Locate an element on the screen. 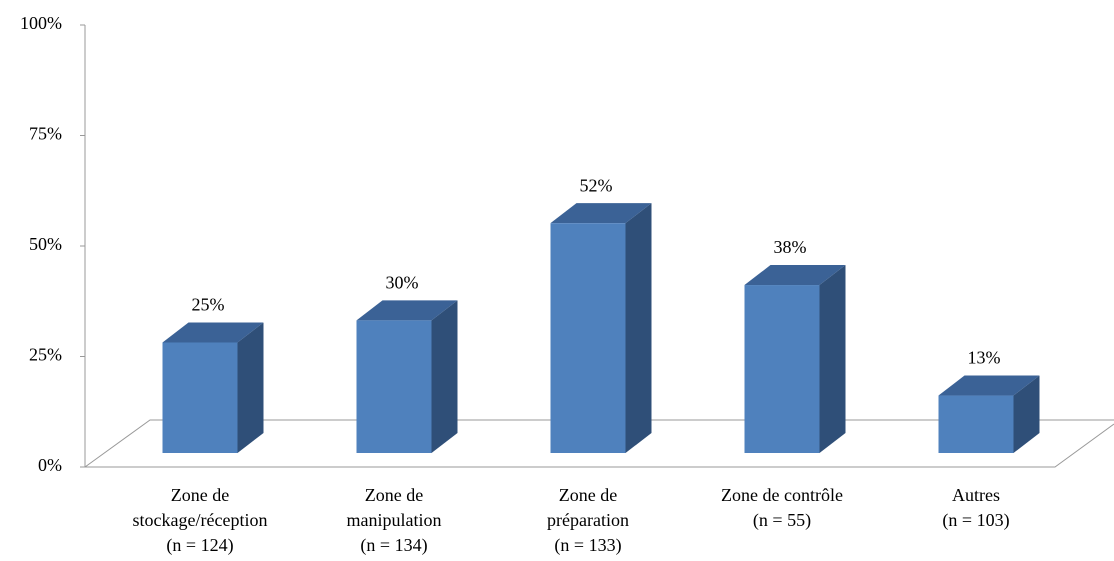 The height and width of the screenshot is (561, 1114). x-tick-label: (n = 55) is located at coordinates (782, 520).